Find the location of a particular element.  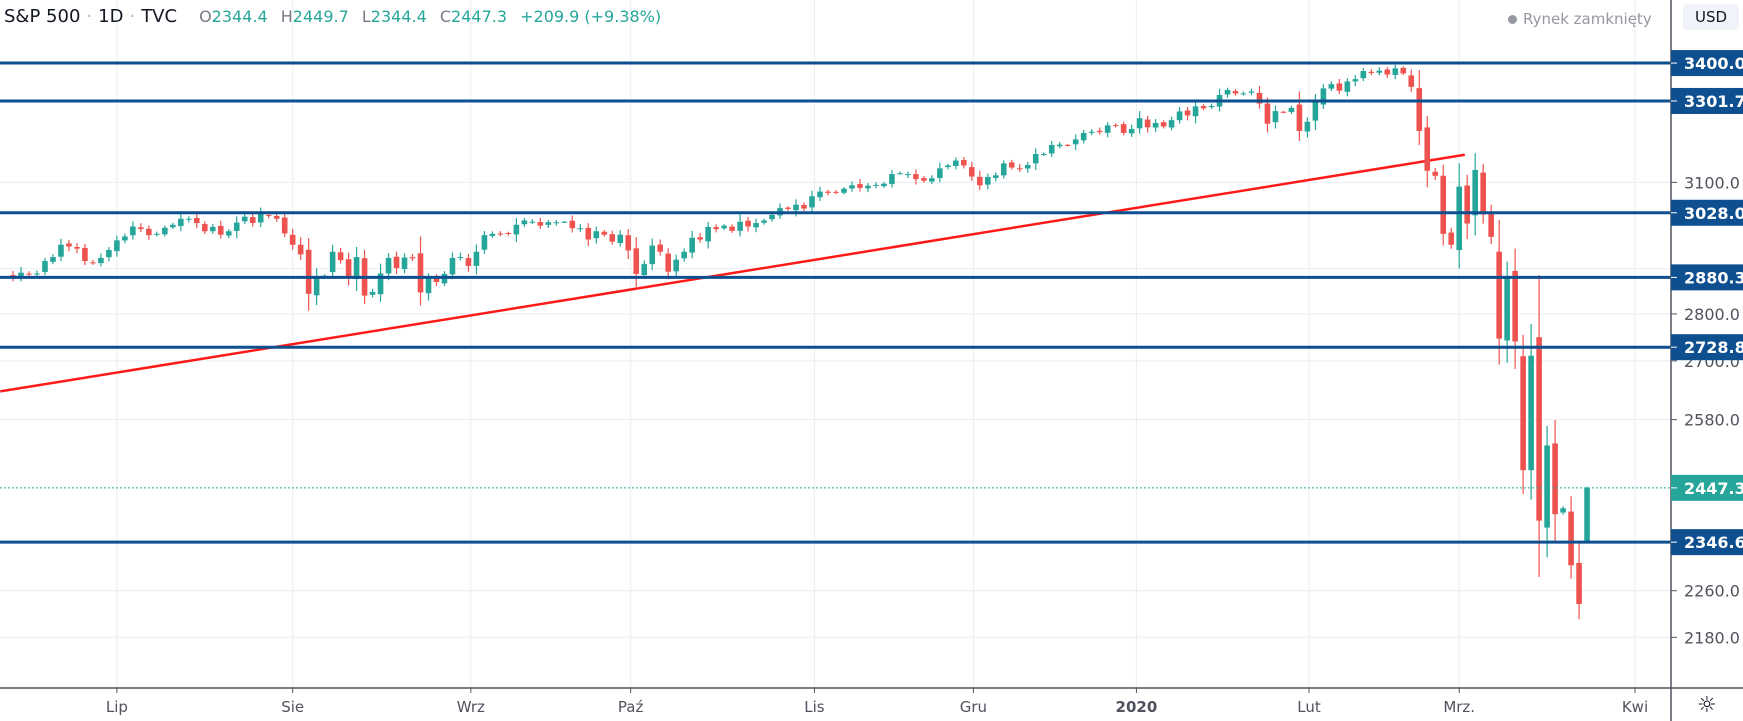

time-axis is located at coordinates (835, 704).